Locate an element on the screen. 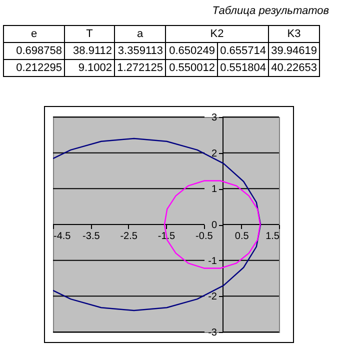 The width and height of the screenshot is (341, 350). text: 9.1002 is located at coordinates (89, 68).